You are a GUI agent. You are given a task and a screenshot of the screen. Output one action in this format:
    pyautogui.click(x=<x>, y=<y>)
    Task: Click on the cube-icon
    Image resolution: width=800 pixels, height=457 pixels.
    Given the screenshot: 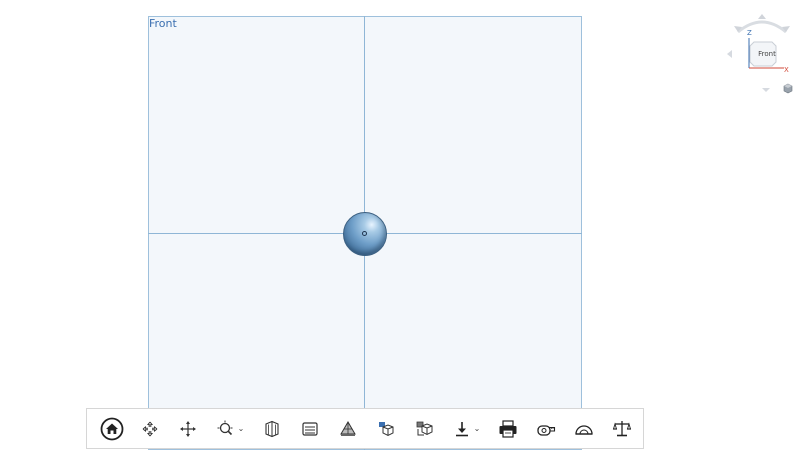 What is the action you would take?
    pyautogui.click(x=386, y=428)
    